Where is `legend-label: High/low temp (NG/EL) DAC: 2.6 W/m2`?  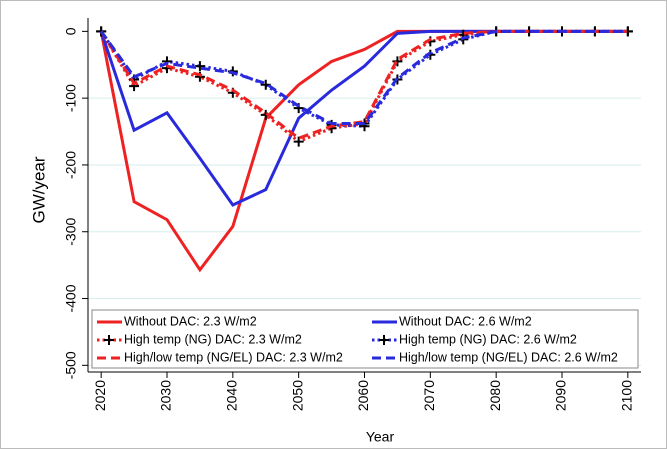
legend-label: High/low temp (NG/EL) DAC: 2.6 W/m2 is located at coordinates (508, 357).